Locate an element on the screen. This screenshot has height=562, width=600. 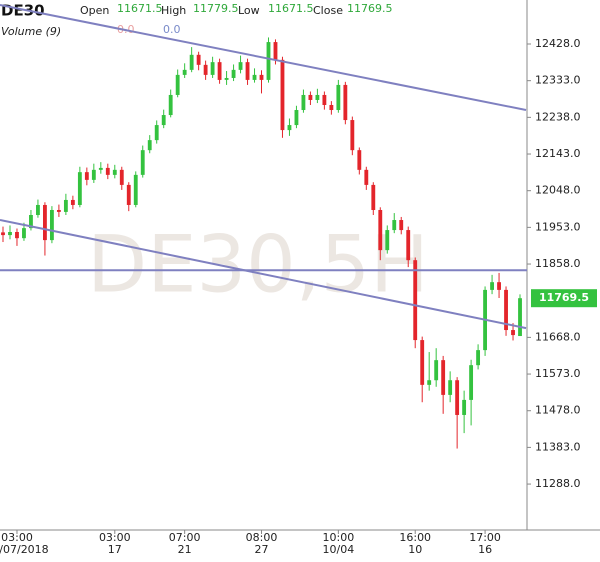
y-tick-label: 12333.0 is located at coordinates (558, 80).